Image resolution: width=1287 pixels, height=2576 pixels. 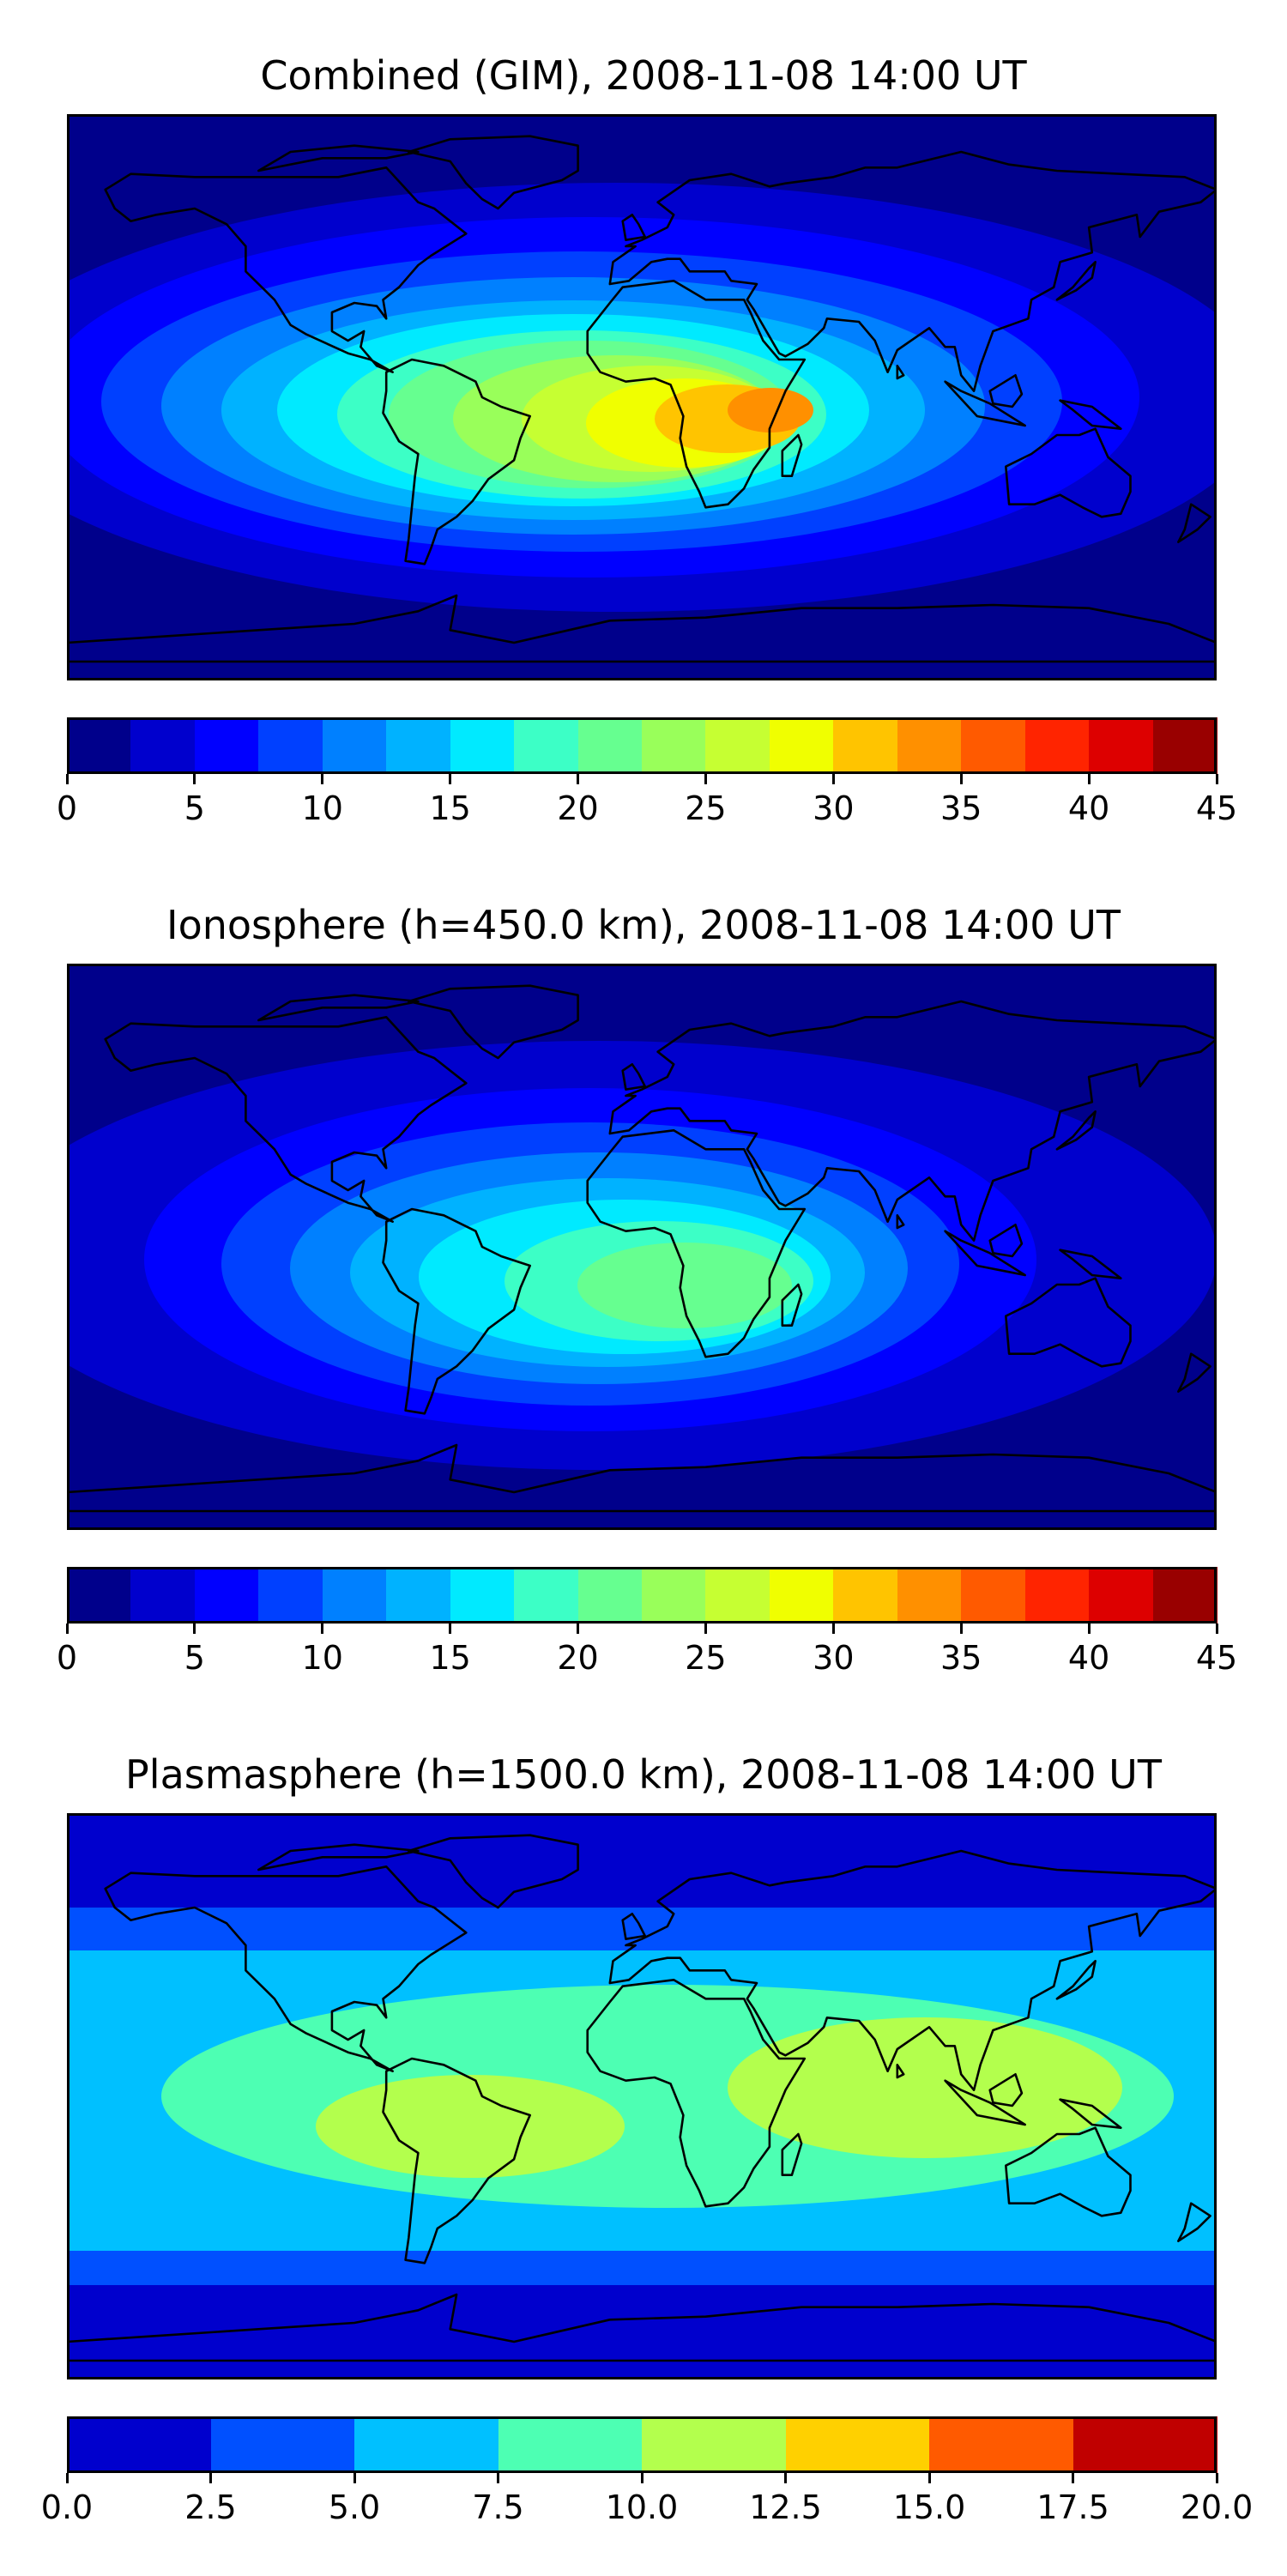 What do you see at coordinates (1072, 2507) in the screenshot?
I see `colorbar-tick-label: 17.5` at bounding box center [1072, 2507].